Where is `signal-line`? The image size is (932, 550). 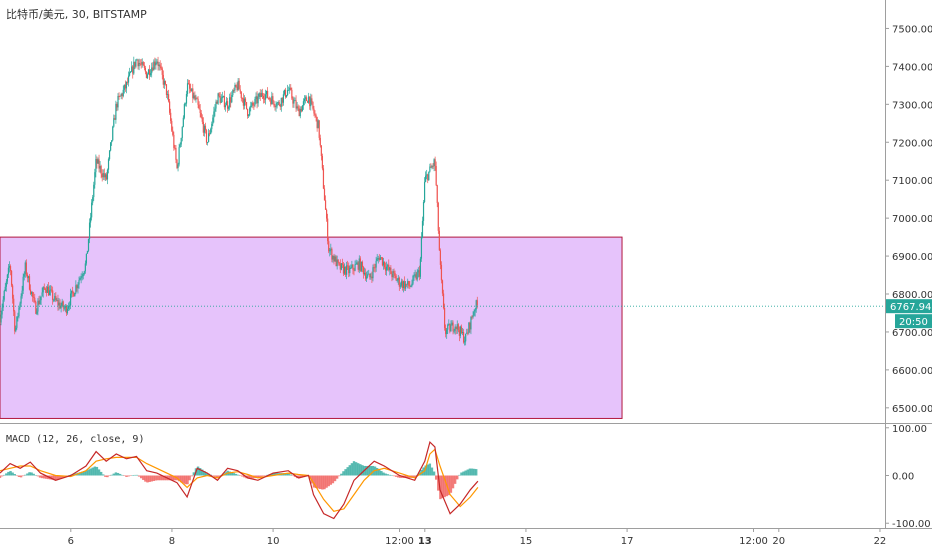
signal-line is located at coordinates (239, 480).